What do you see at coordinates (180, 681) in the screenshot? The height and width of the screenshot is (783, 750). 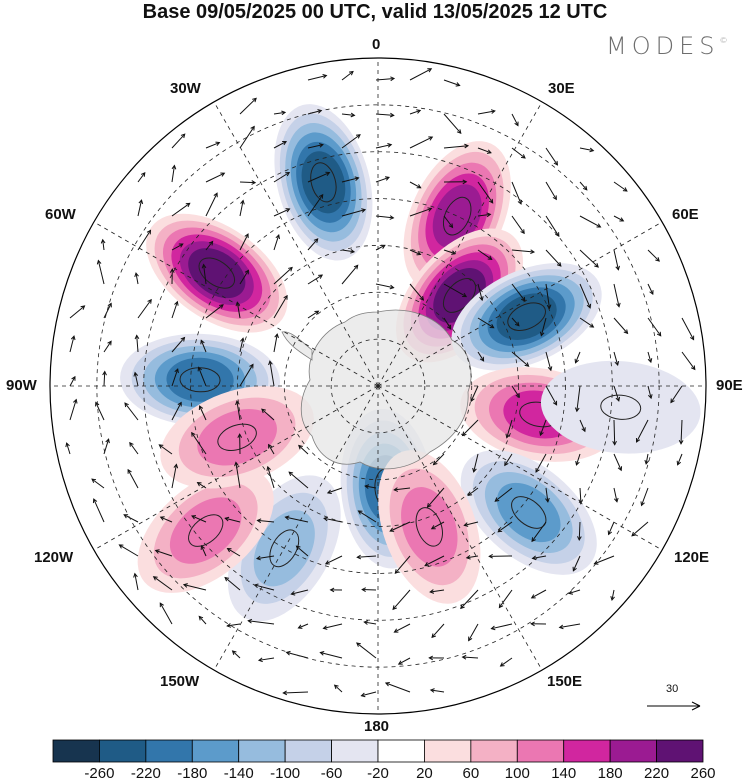 I see `lon-label-150w: 150W` at bounding box center [180, 681].